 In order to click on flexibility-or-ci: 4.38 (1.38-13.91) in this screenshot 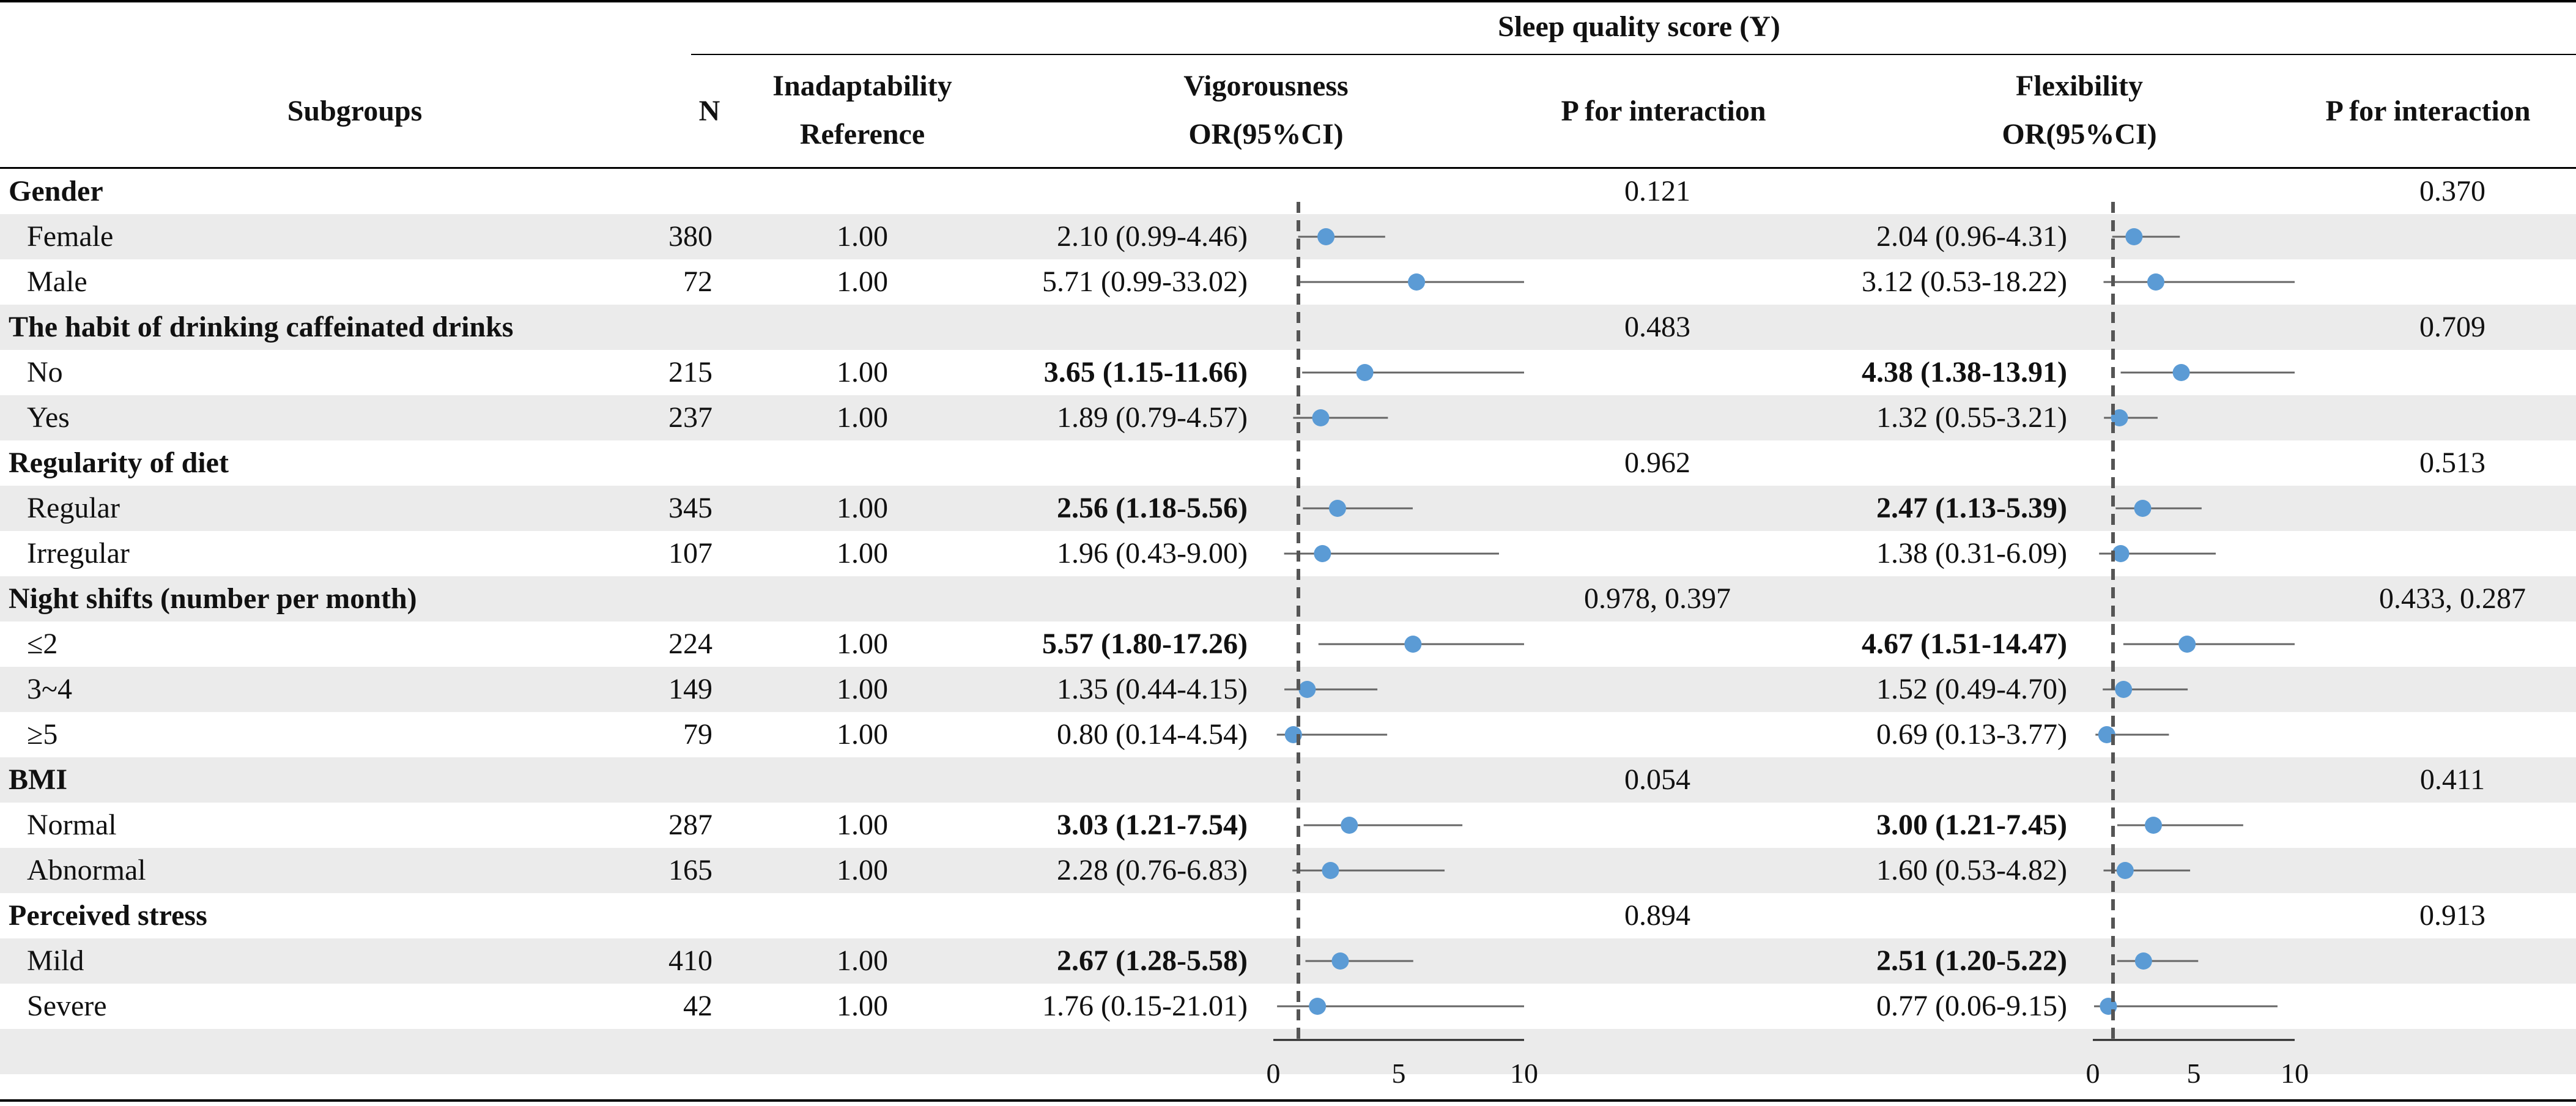, I will do `click(1964, 372)`.